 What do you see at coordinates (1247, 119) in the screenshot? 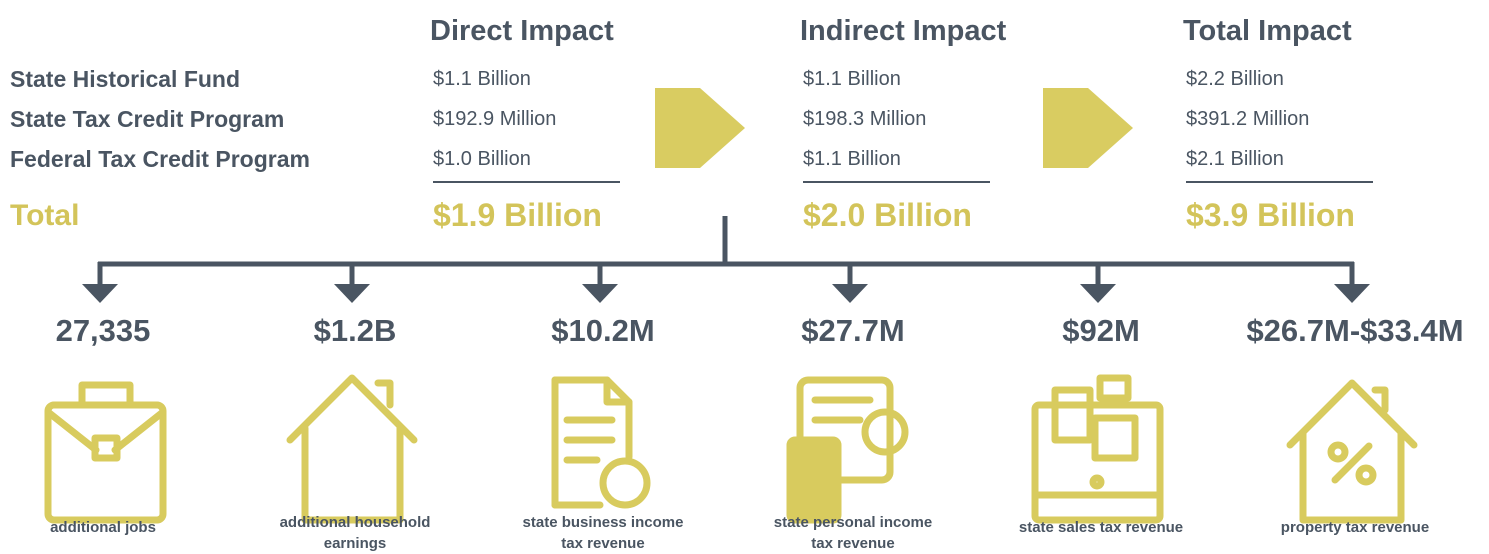
I see `impact-value: $391.2 Million` at bounding box center [1247, 119].